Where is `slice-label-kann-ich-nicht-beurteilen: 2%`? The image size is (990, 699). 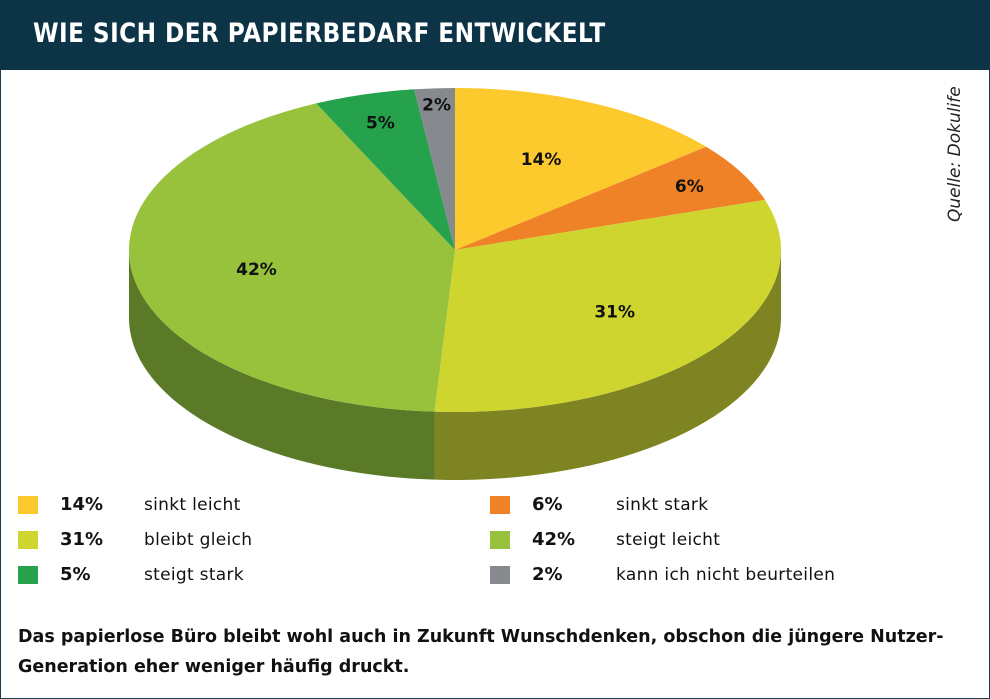
slice-label-kann-ich-nicht-beurteilen: 2% is located at coordinates (436, 106).